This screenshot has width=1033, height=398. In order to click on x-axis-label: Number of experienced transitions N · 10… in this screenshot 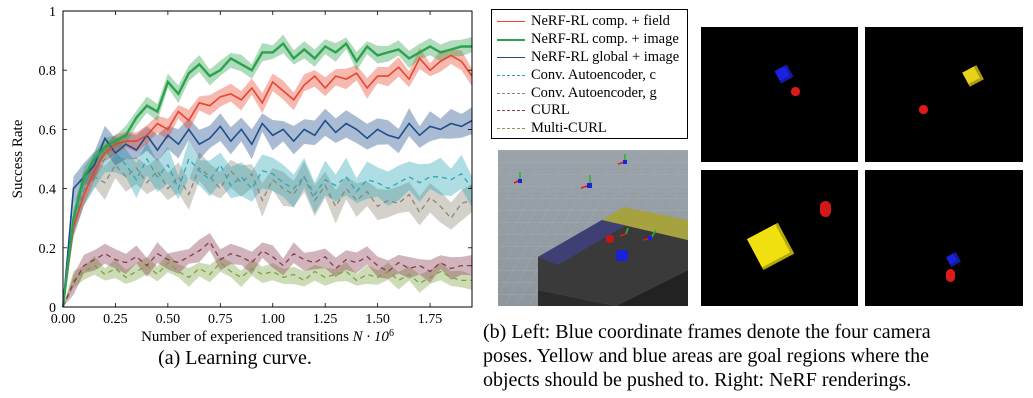, I will do `click(267, 337)`.